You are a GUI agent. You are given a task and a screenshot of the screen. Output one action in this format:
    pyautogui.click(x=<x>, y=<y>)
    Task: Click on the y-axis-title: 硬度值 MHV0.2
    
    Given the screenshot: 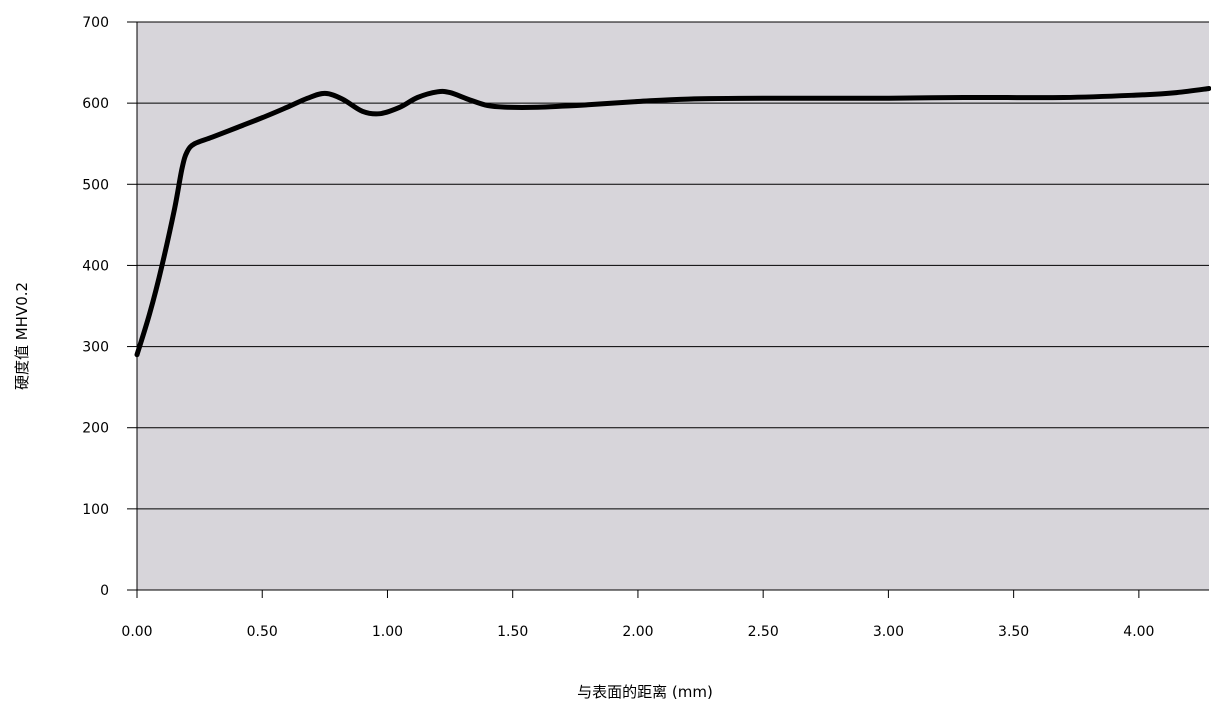 What is the action you would take?
    pyautogui.click(x=22, y=336)
    